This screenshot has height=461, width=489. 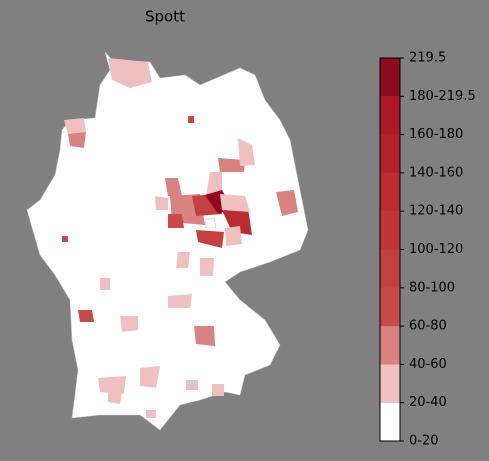 I want to click on colorbar-tick-label: 80-100, so click(x=432, y=287).